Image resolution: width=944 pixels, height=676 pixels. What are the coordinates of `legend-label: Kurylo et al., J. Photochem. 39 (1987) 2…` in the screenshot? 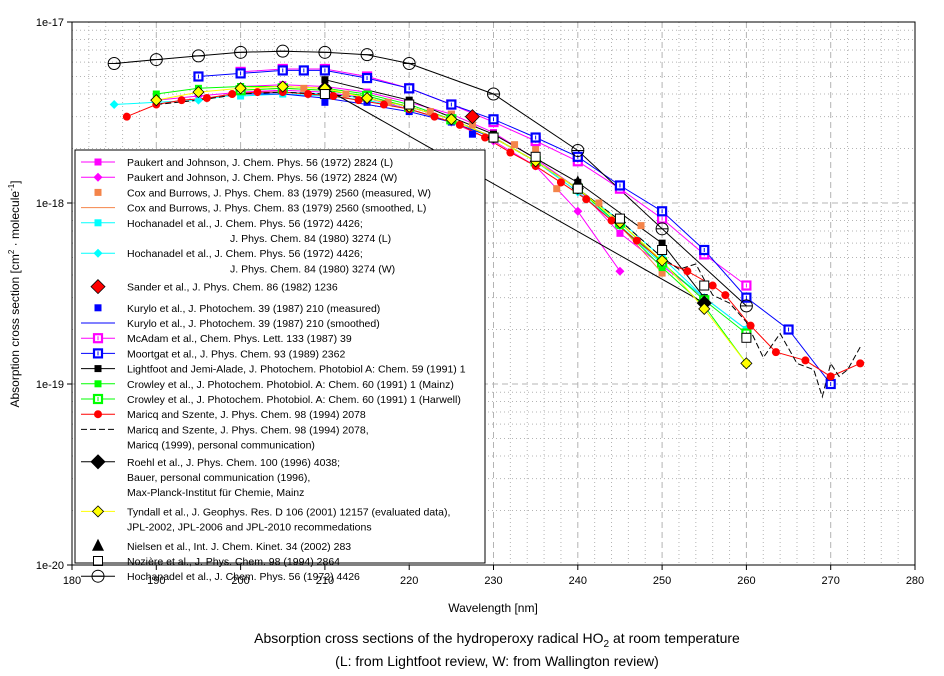 It's located at (253, 309).